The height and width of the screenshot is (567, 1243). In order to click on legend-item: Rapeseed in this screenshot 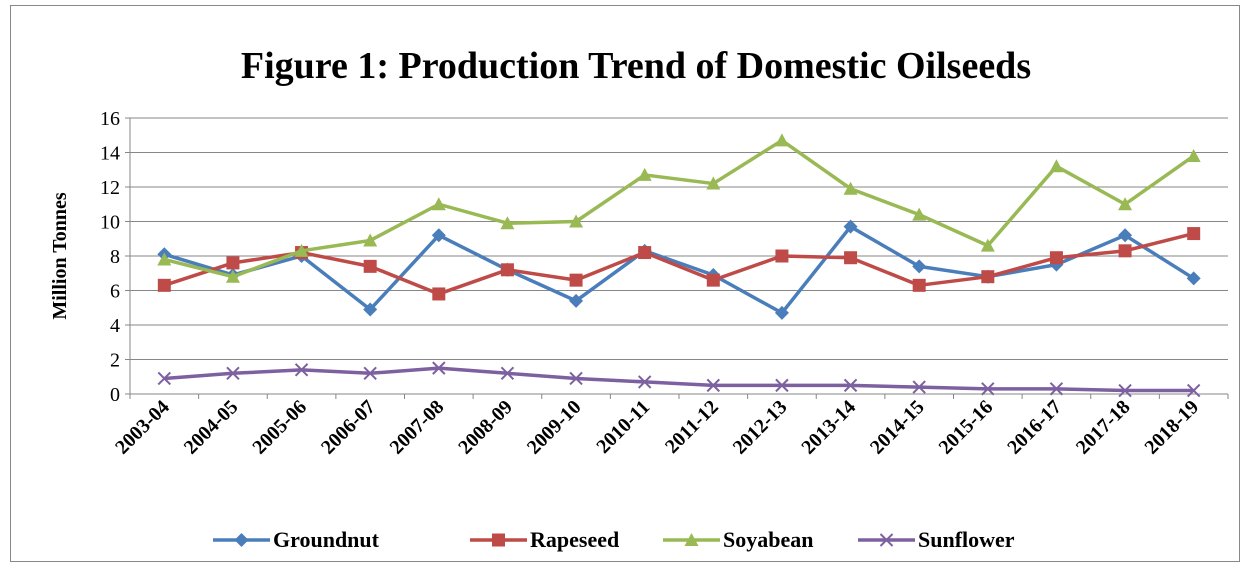, I will do `click(544, 539)`.